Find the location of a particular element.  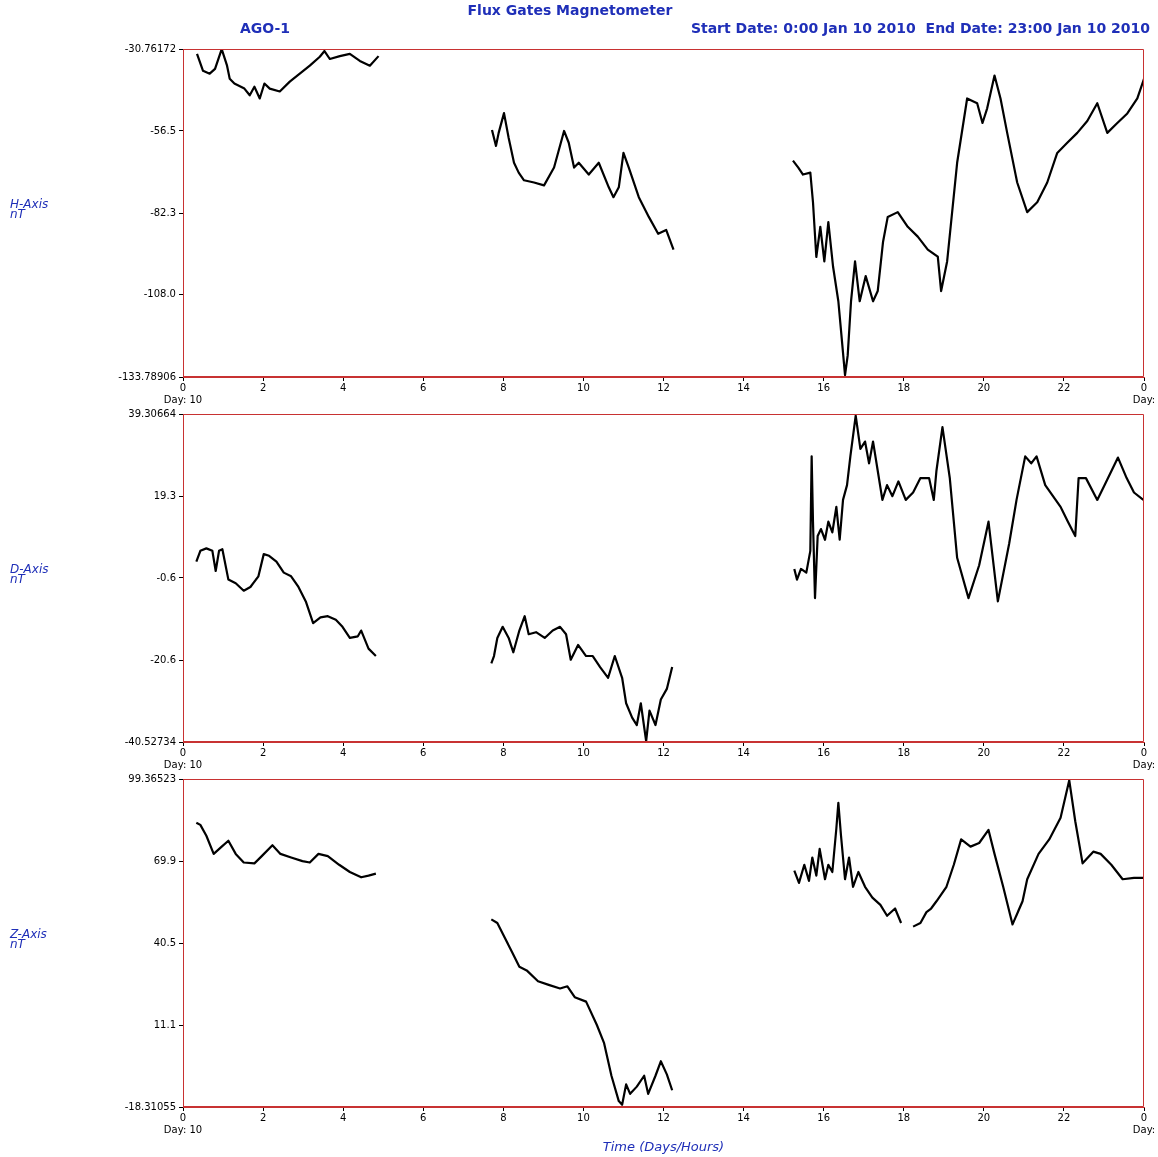

y-tick-label: -0.6 is located at coordinates (166, 577).